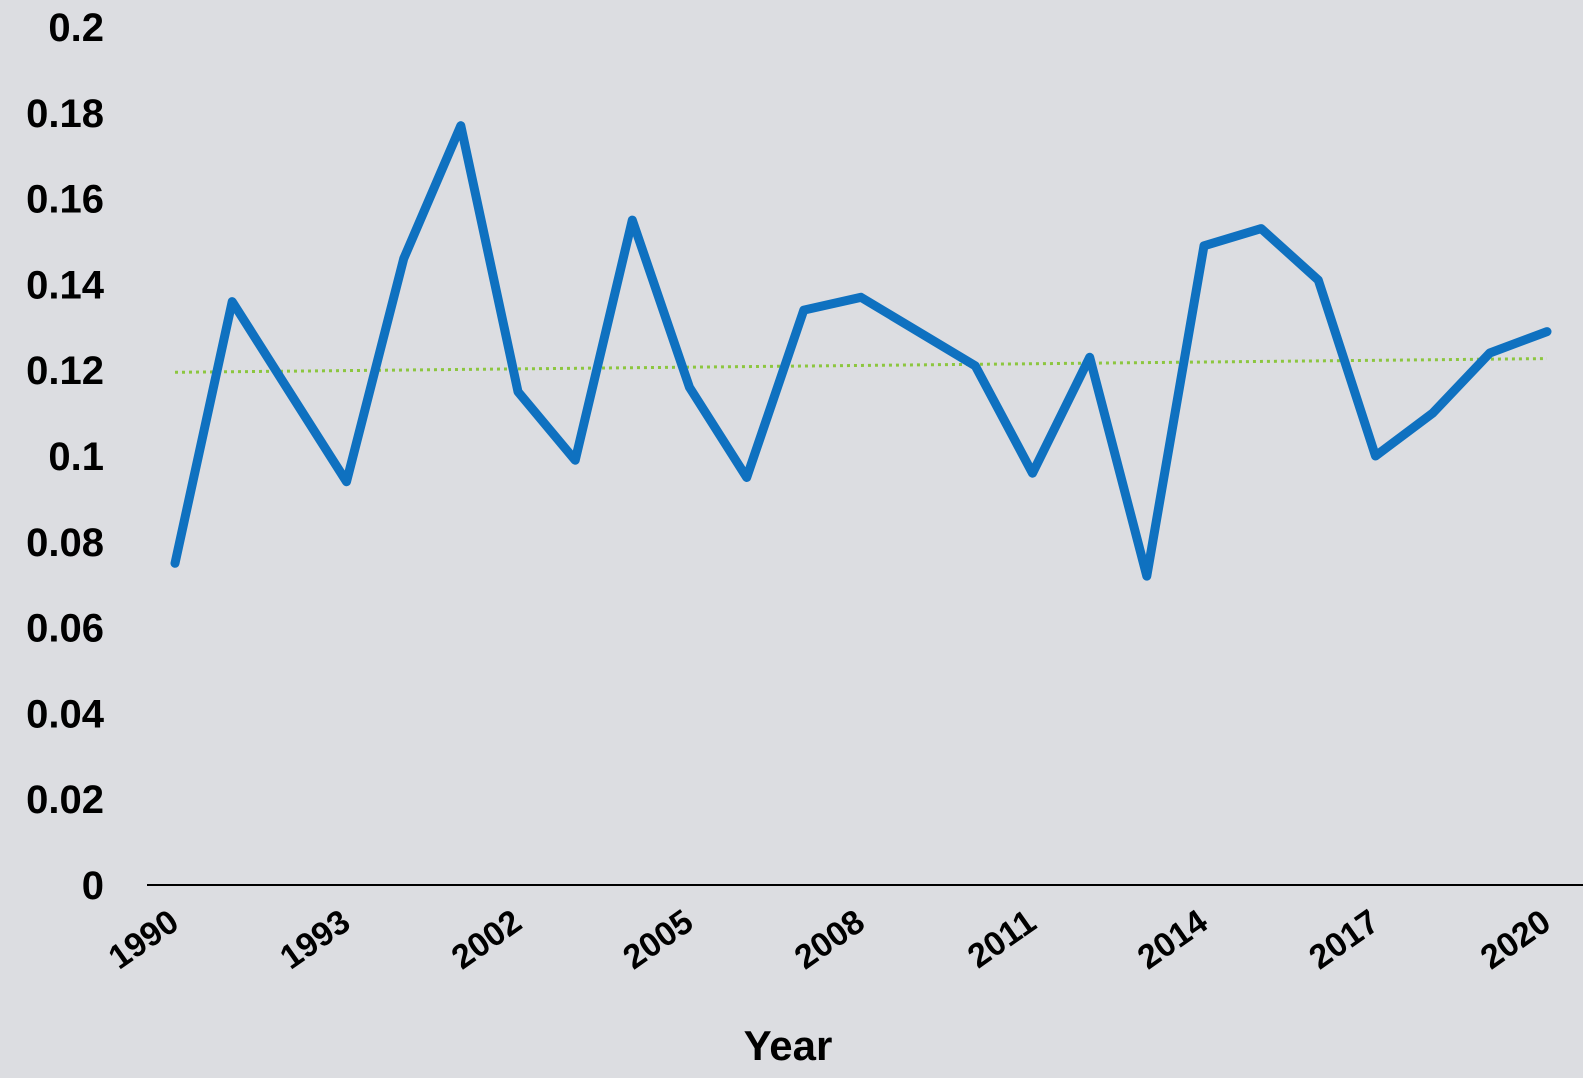 The width and height of the screenshot is (1583, 1078). Describe the element at coordinates (65, 714) in the screenshot. I see `y-tick-label: 0.04` at that location.